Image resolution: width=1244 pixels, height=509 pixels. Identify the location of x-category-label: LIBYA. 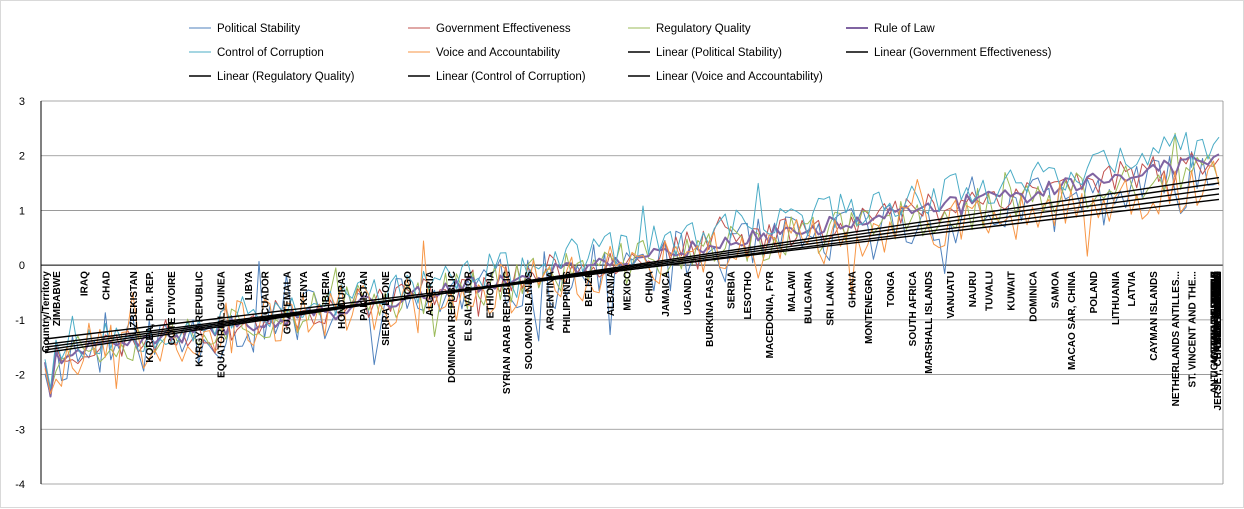
(249, 285).